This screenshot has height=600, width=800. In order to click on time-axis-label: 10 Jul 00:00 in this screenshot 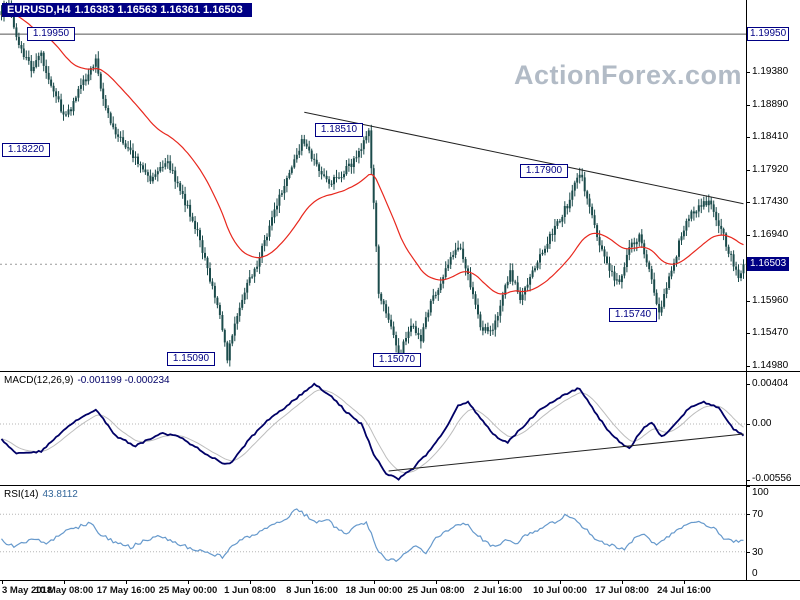, I will do `click(560, 590)`.